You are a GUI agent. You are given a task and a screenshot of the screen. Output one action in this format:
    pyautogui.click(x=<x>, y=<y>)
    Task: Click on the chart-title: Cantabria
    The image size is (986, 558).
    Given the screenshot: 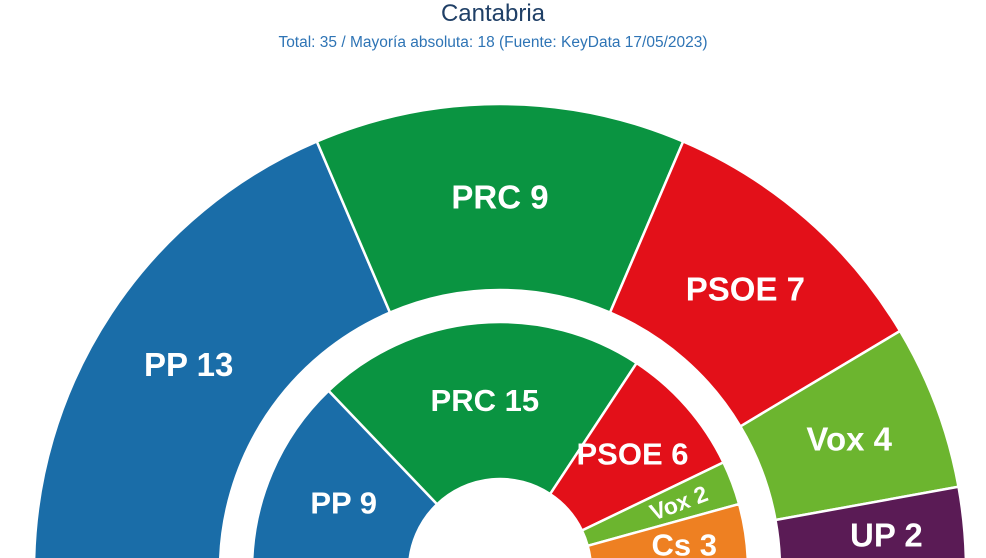 What is the action you would take?
    pyautogui.click(x=493, y=13)
    